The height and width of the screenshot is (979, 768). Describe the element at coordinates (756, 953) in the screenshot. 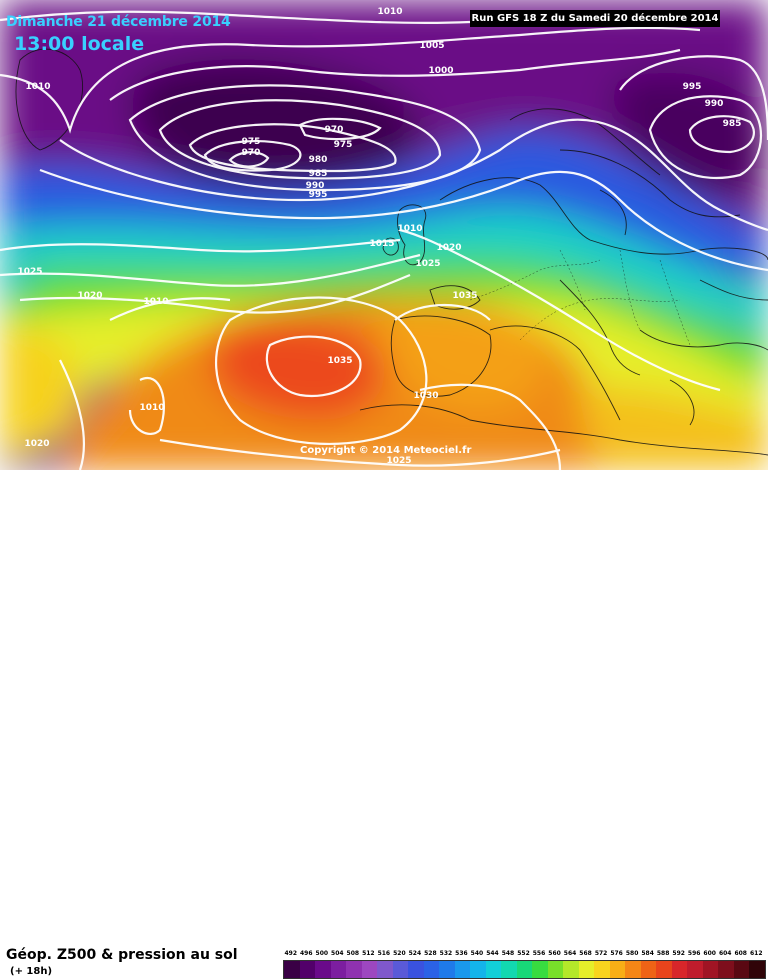

I see `scale-value-label: 612` at that location.